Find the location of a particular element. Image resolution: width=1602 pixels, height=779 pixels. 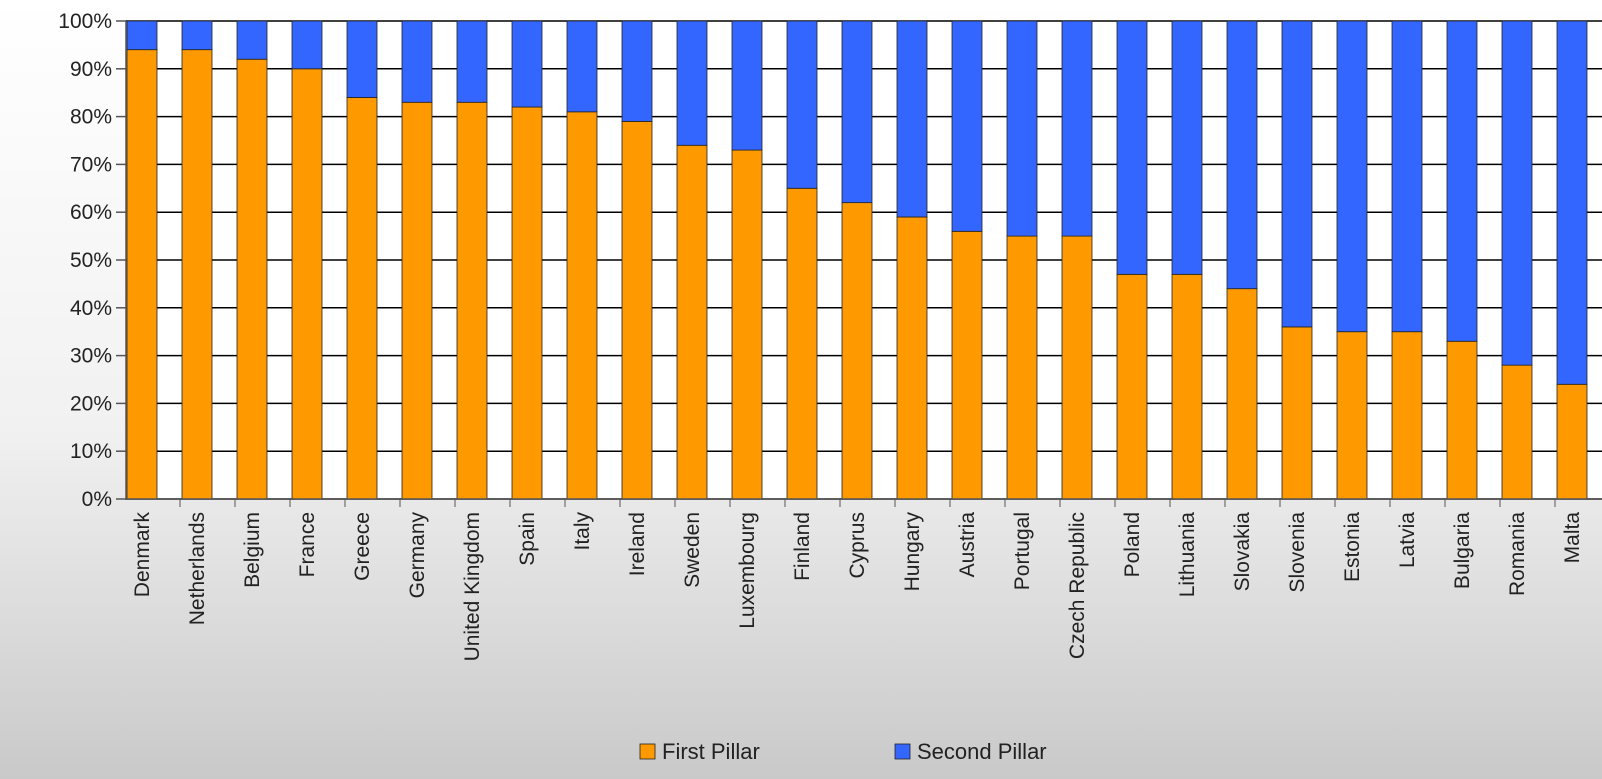

bar-first-pillar-greece is located at coordinates (362, 298).